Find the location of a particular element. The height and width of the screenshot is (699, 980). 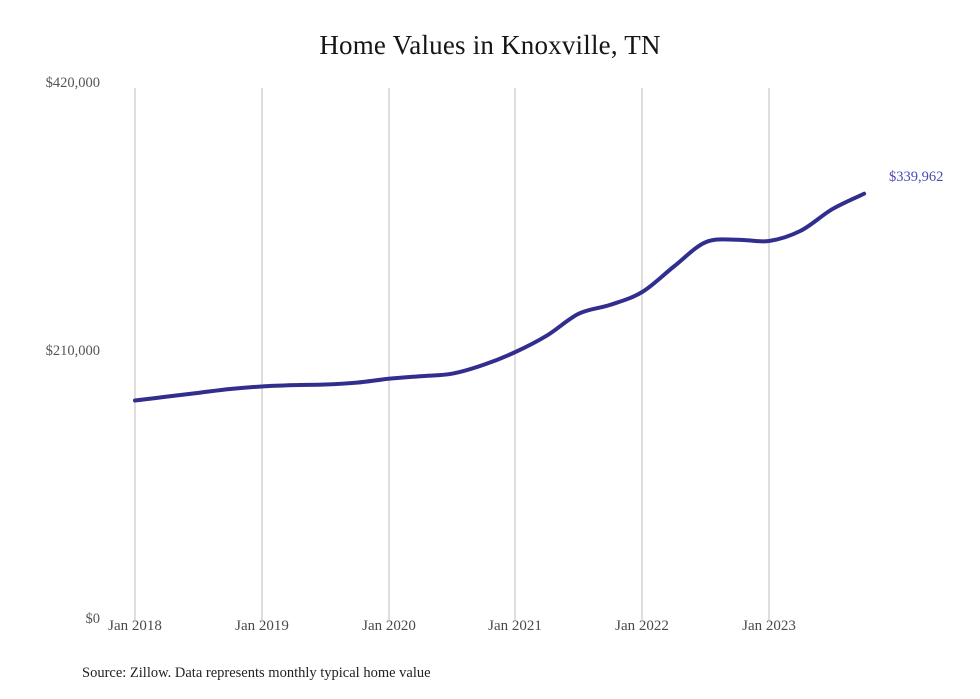

end-value-label: $339,962 is located at coordinates (916, 177).